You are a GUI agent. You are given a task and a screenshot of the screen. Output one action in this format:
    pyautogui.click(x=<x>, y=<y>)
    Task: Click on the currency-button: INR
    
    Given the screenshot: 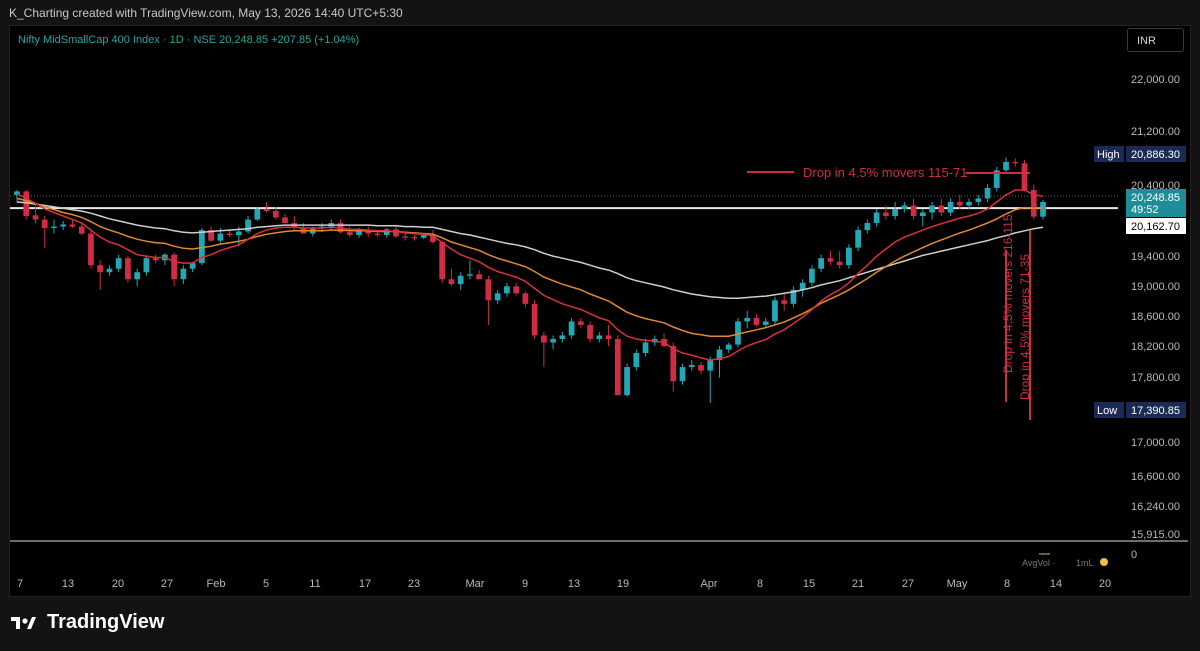 What is the action you would take?
    pyautogui.click(x=1155, y=40)
    